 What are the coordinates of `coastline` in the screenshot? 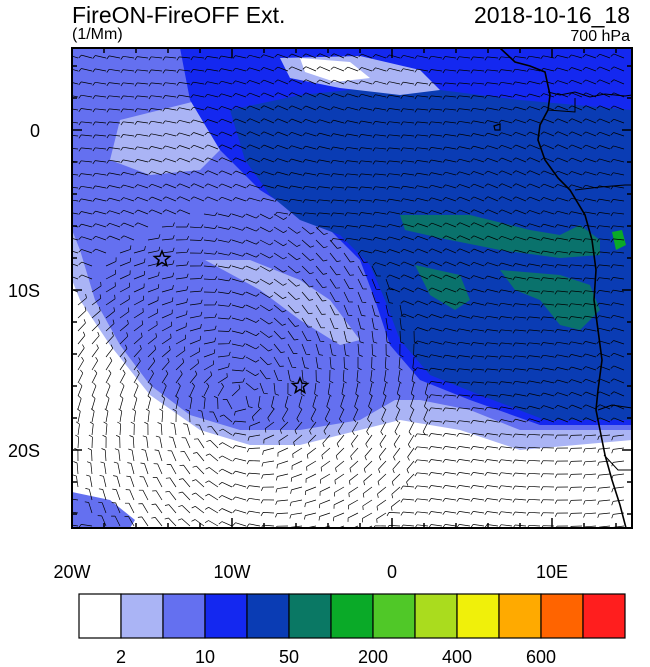 It's located at (563, 288).